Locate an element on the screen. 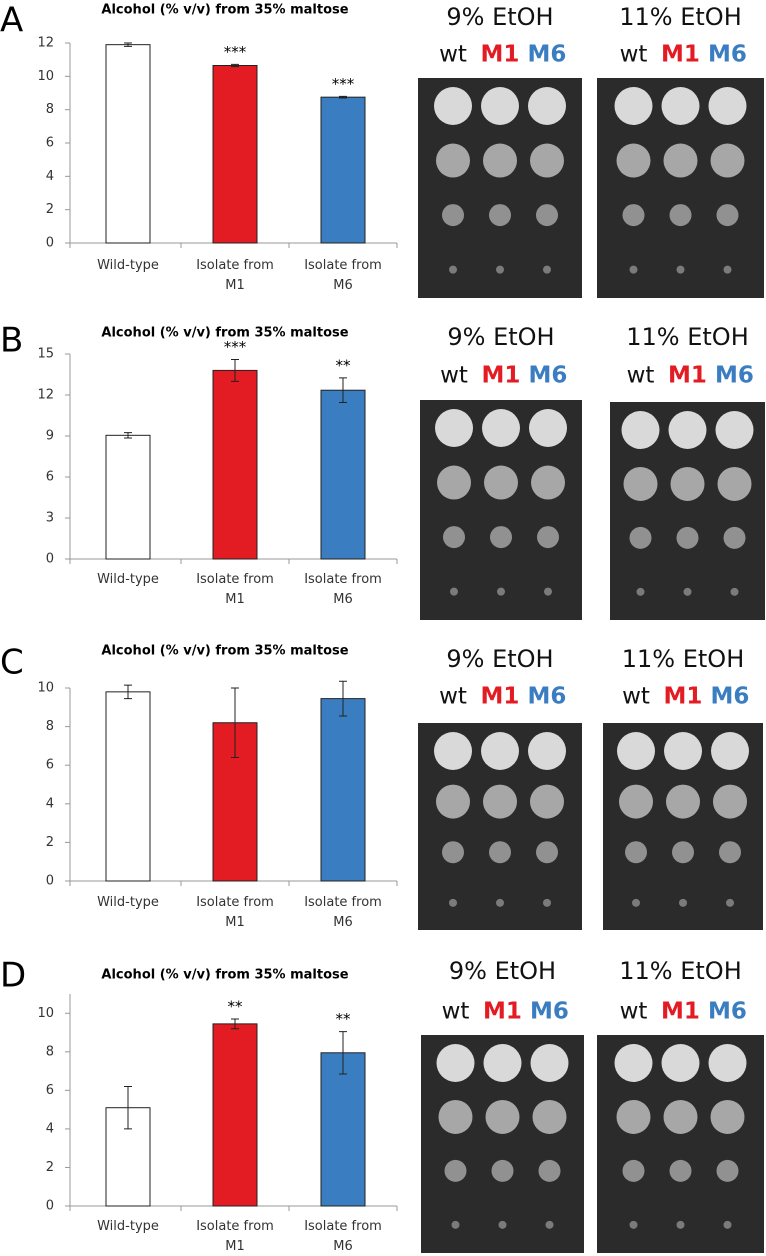 The height and width of the screenshot is (1256, 766). y-tick-label: 9 is located at coordinates (50, 436).